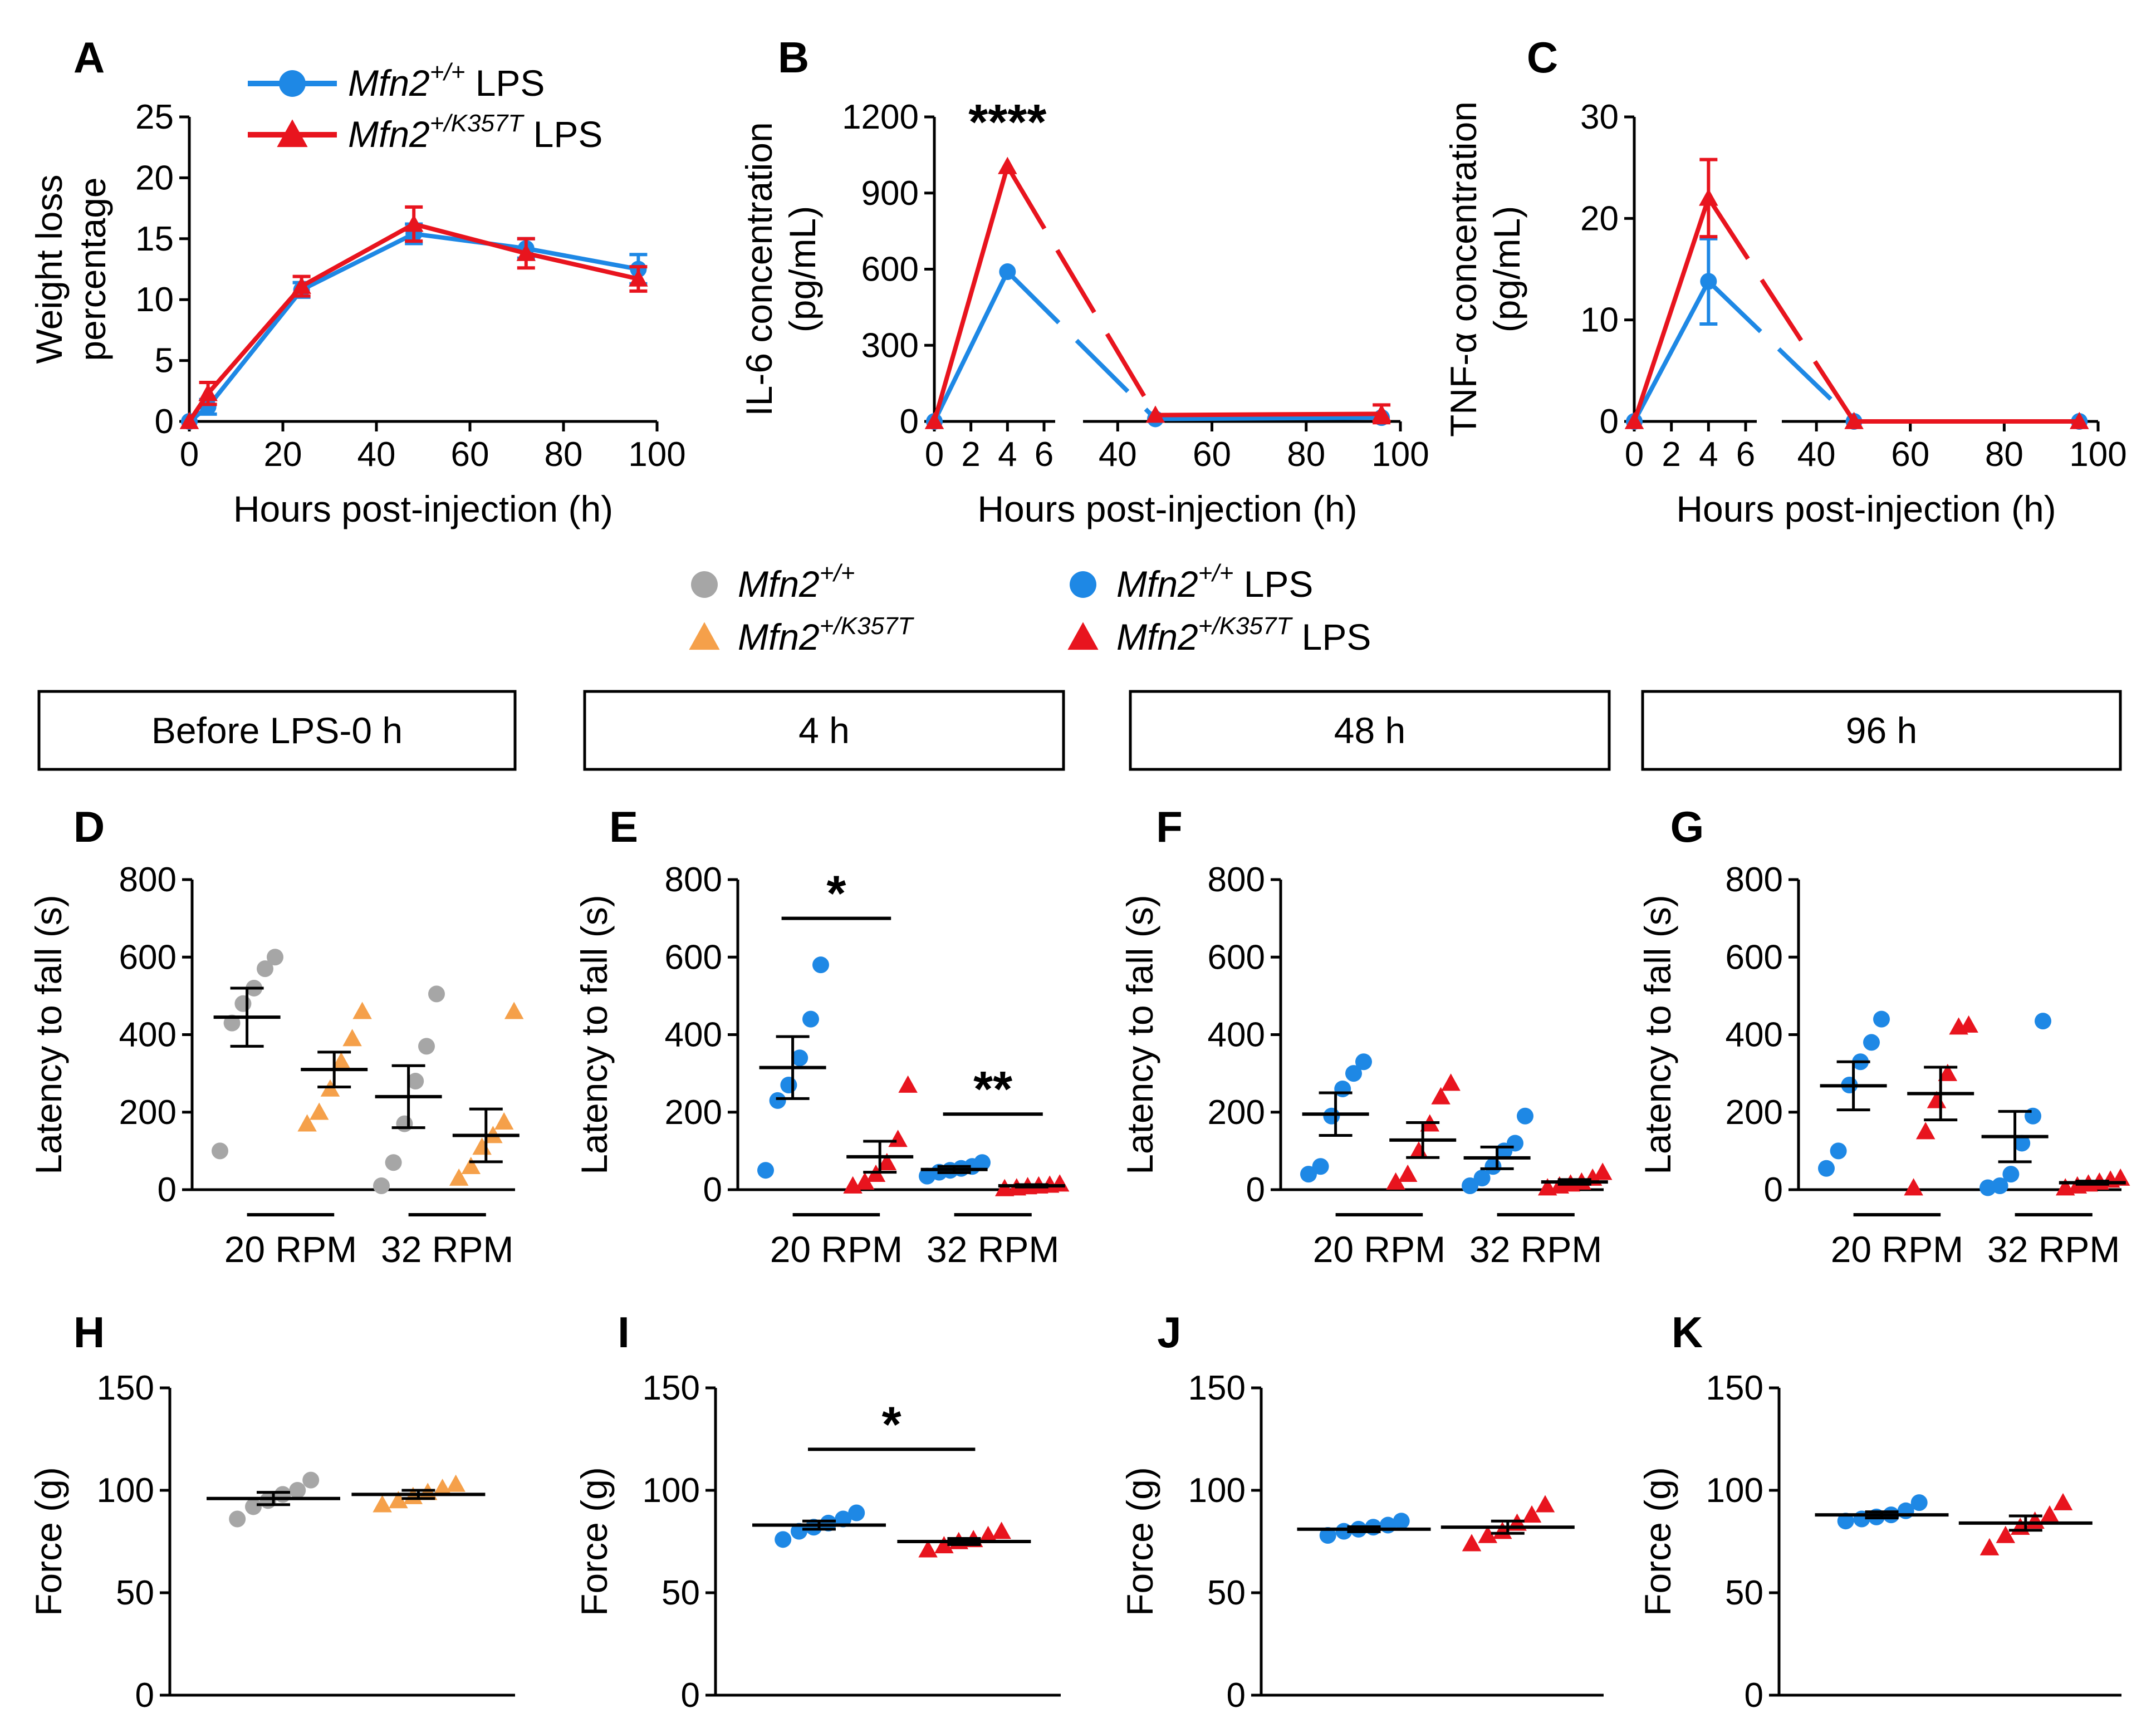 This screenshot has width=2156, height=1718. I want to click on y-axis-label: (pg/mL), so click(1506, 269).